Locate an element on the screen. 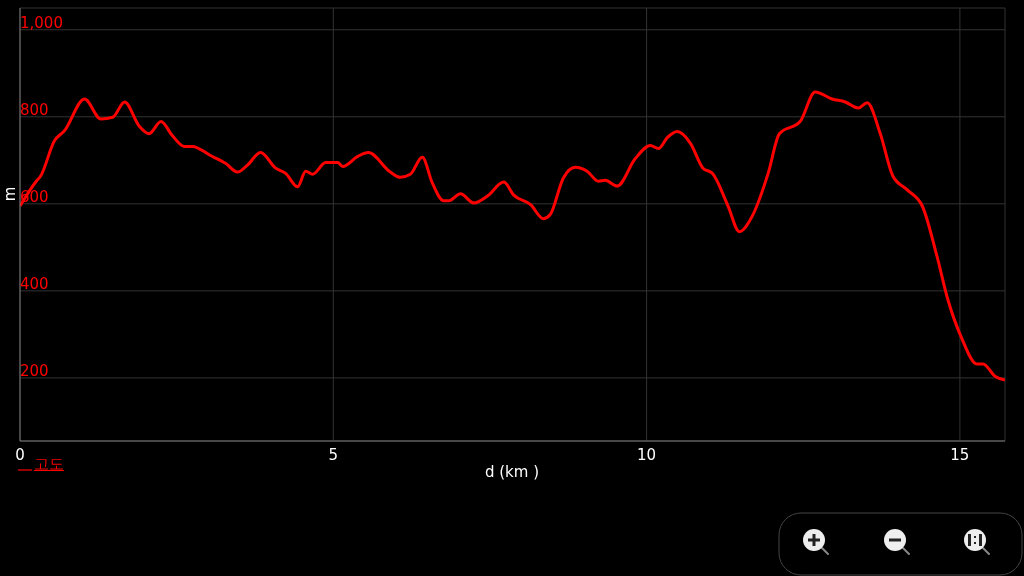  y-tick-label: 200 is located at coordinates (34, 370).